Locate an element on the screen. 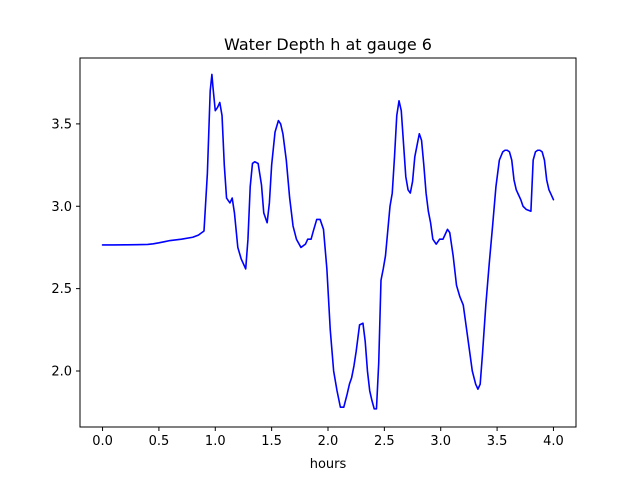 This screenshot has height=480, width=640. x-tick-label: 1.0 is located at coordinates (215, 441).